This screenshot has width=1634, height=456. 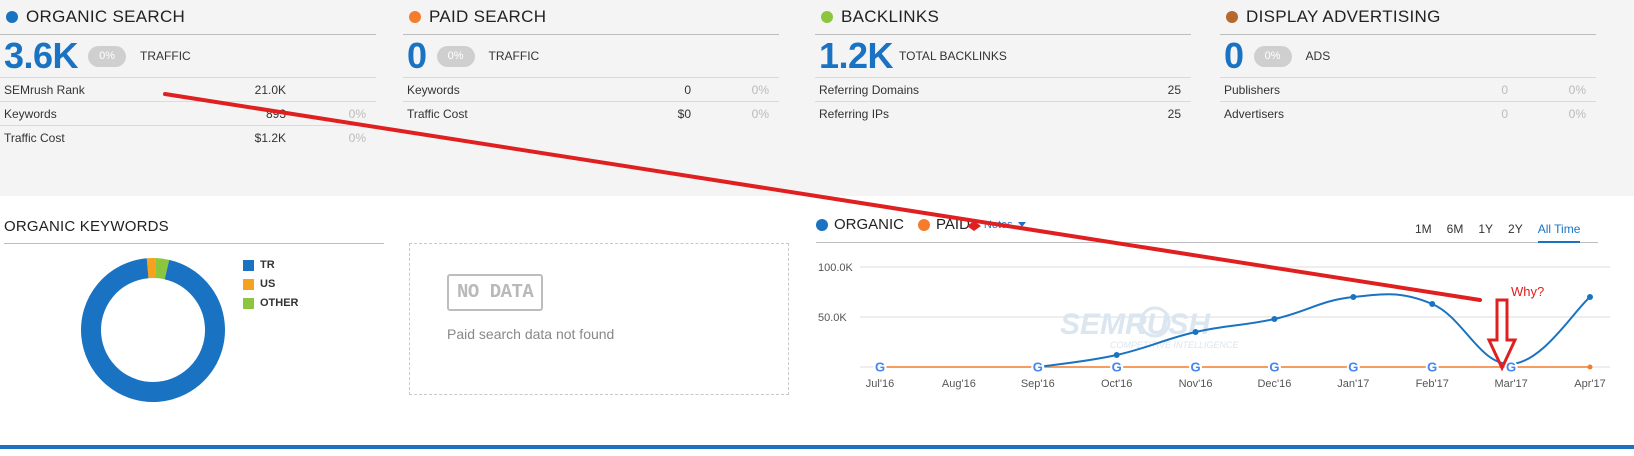 I want to click on metric-value: 21.0K, so click(x=270, y=90).